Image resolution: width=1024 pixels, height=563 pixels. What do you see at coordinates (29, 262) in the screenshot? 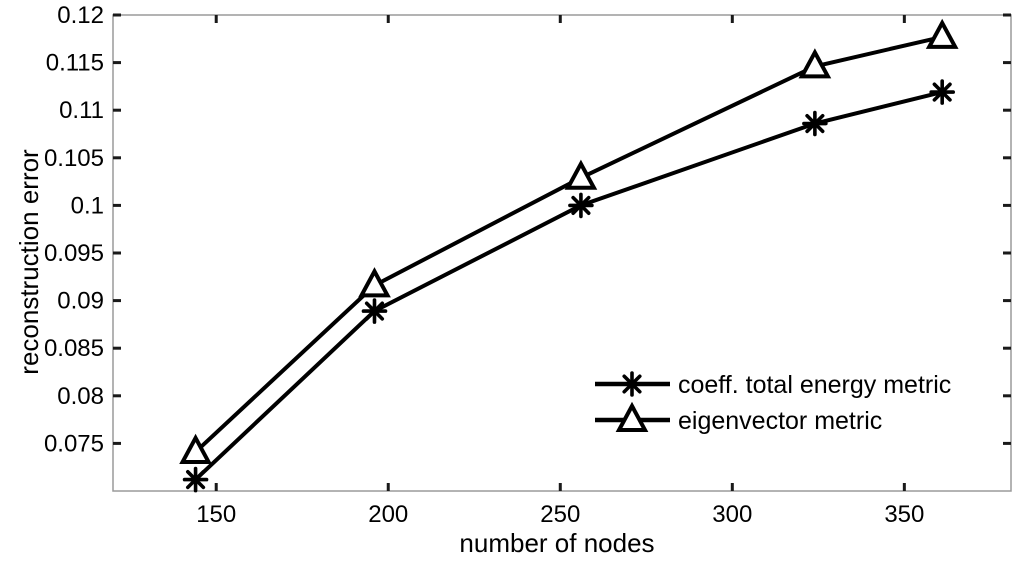
I see `y-axis-label: reconstruction error` at bounding box center [29, 262].